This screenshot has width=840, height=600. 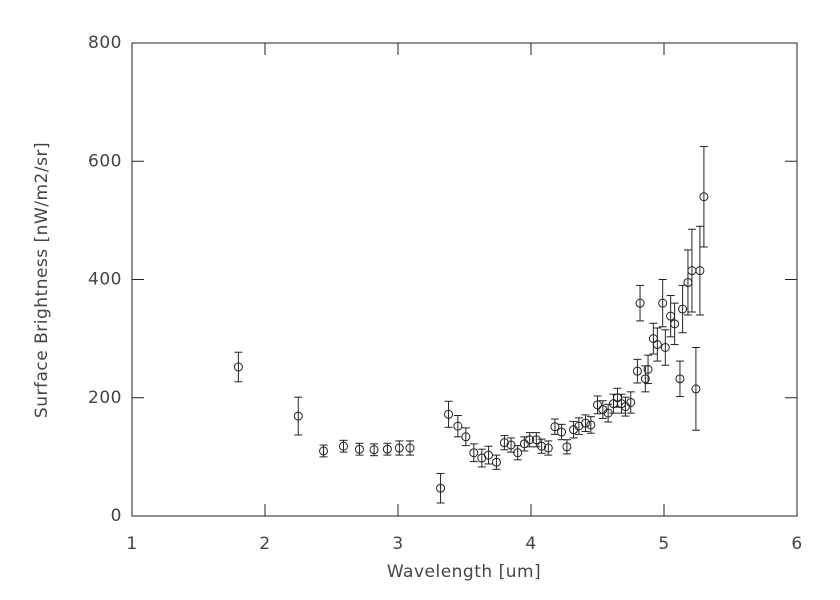 What do you see at coordinates (105, 43) in the screenshot?
I see `y-tick-label: 800` at bounding box center [105, 43].